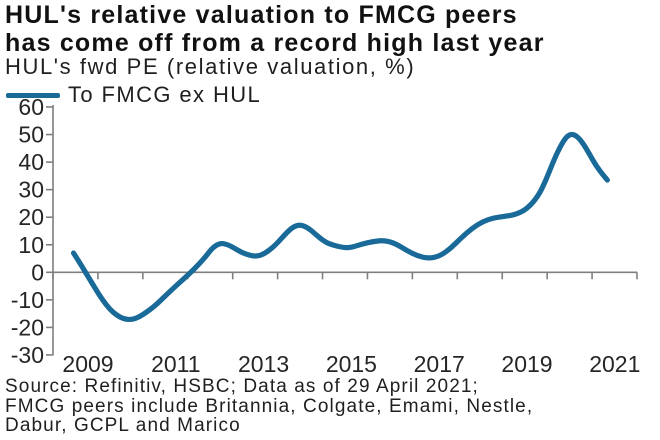 This screenshot has width=660, height=440. Describe the element at coordinates (27, 355) in the screenshot. I see `y-axis-label: -30` at that location.